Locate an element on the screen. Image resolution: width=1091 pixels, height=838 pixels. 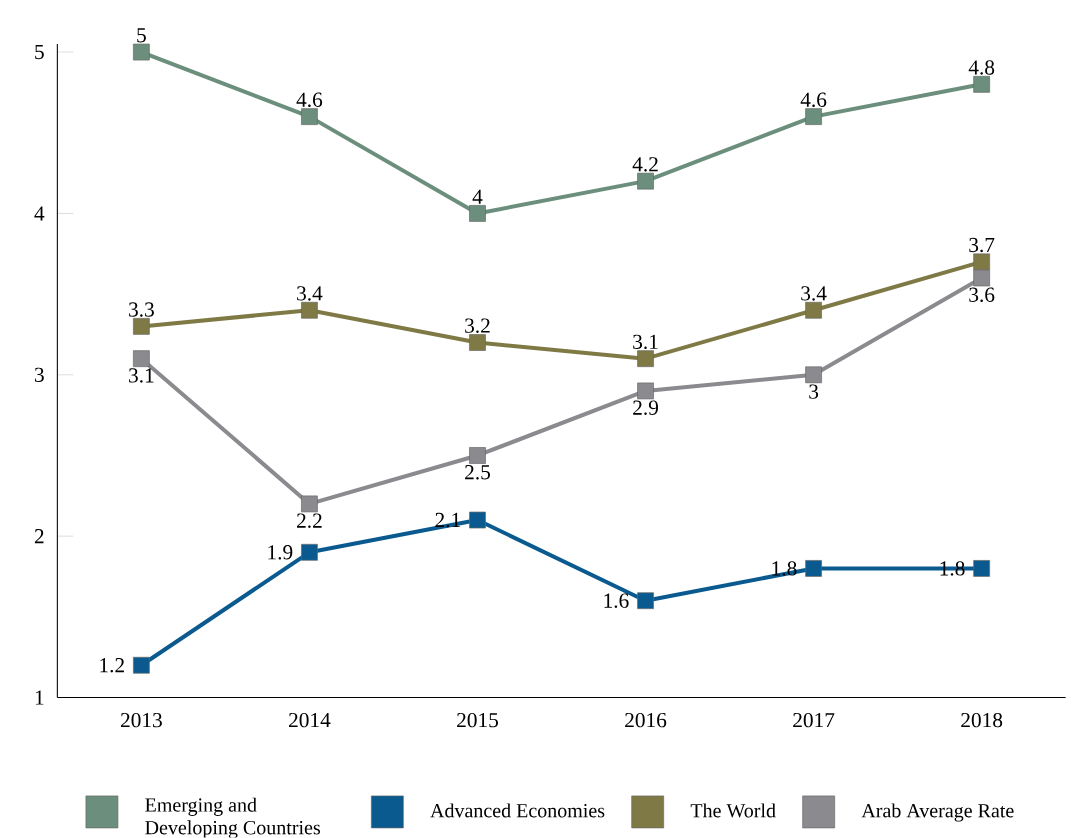
x-tick-label: 2016 is located at coordinates (646, 720).